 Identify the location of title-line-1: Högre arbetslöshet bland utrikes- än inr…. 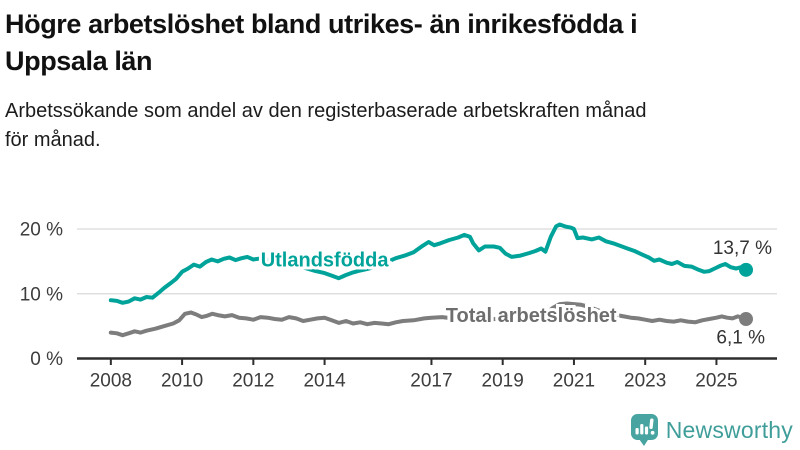
(321, 24).